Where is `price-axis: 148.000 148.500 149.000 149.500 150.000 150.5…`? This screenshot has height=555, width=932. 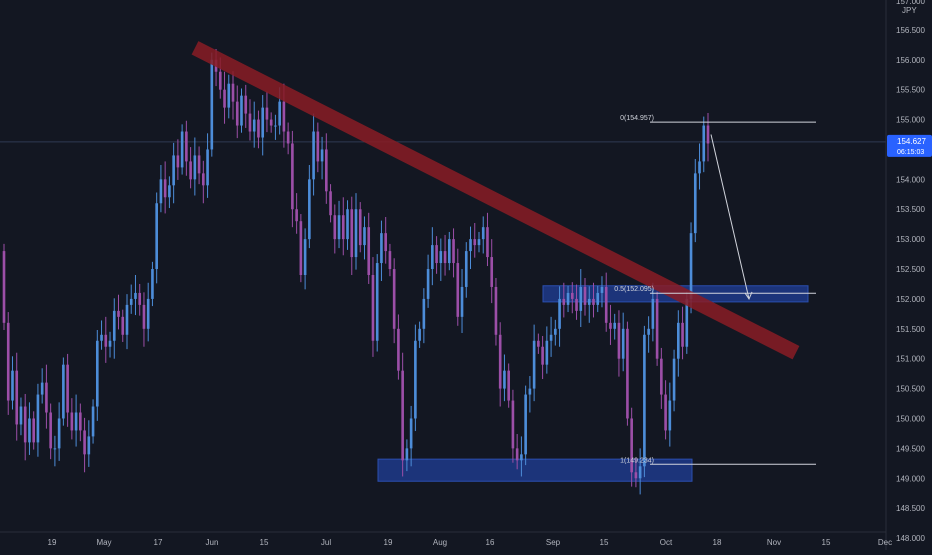 price-axis: 148.000 148.500 149.000 149.500 150.000 150.5… is located at coordinates (909, 271).